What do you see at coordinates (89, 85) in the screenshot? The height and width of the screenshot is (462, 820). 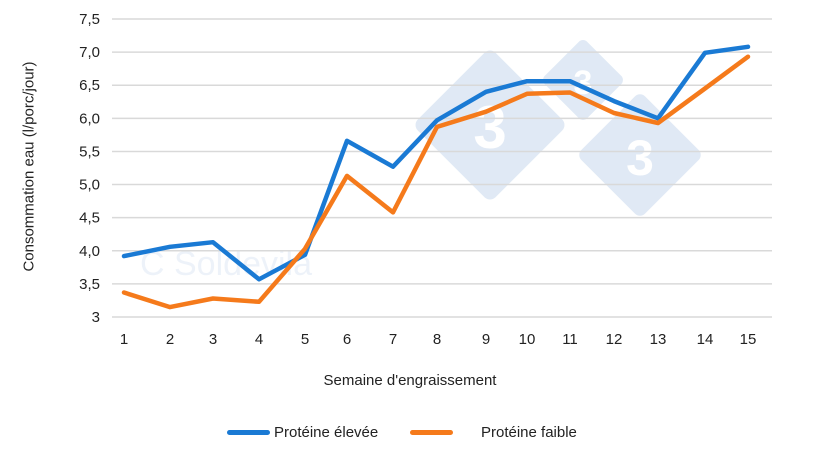 I see `y-tick-label: 6,5` at bounding box center [89, 85].